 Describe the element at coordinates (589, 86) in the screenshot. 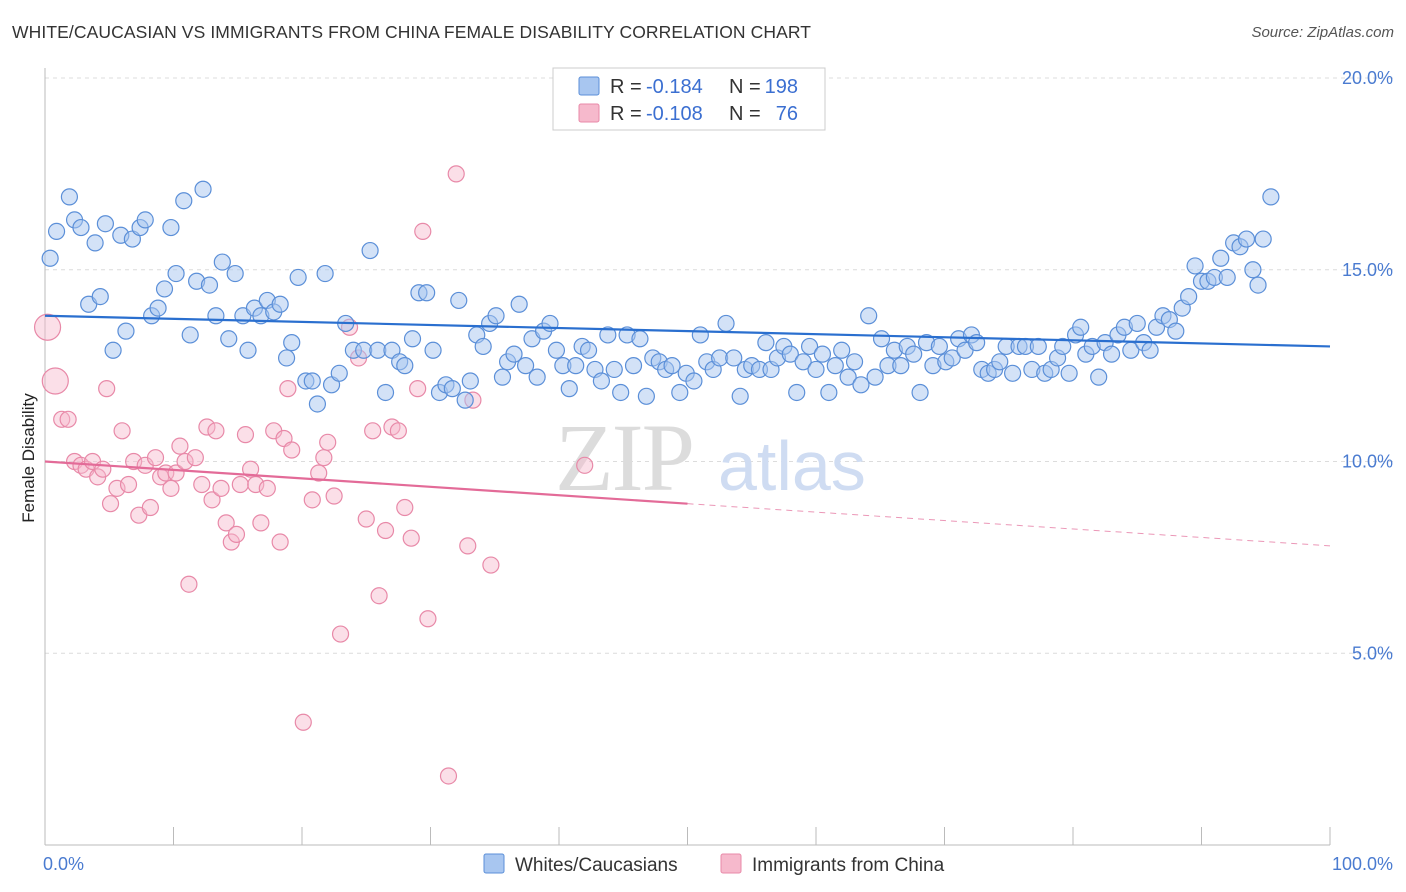

I see `legend-swatch-blue` at that location.